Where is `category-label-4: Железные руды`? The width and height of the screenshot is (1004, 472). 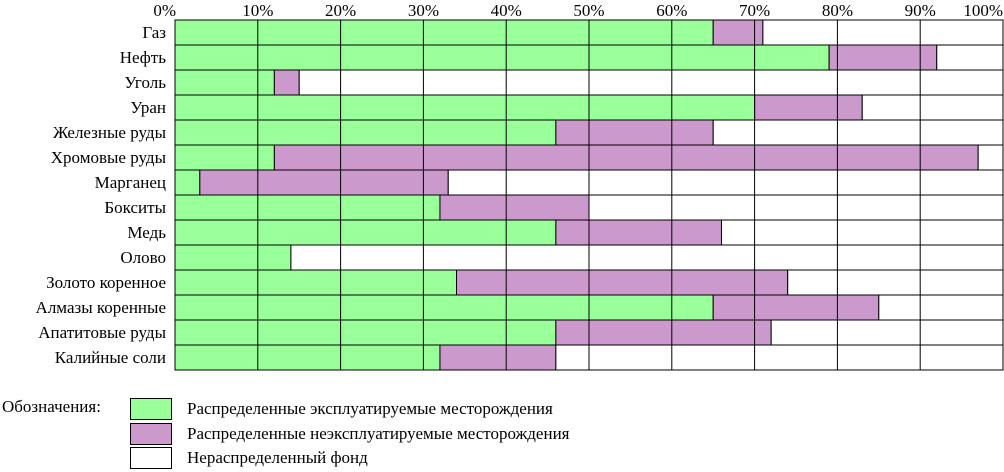 category-label-4: Железные руды is located at coordinates (110, 132).